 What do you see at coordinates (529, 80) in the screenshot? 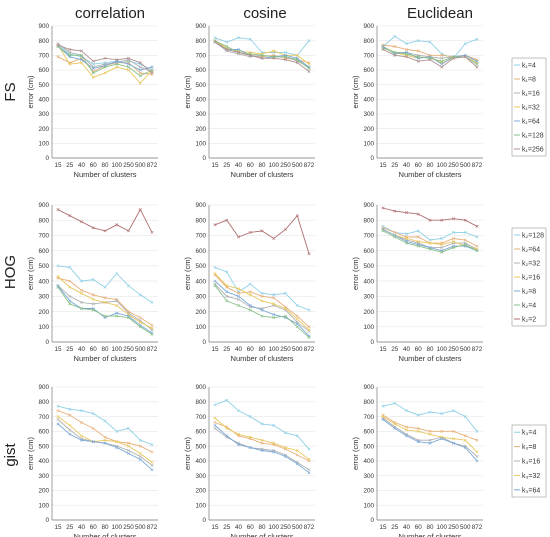
I see `legend-entry: k₁=8` at bounding box center [529, 80].